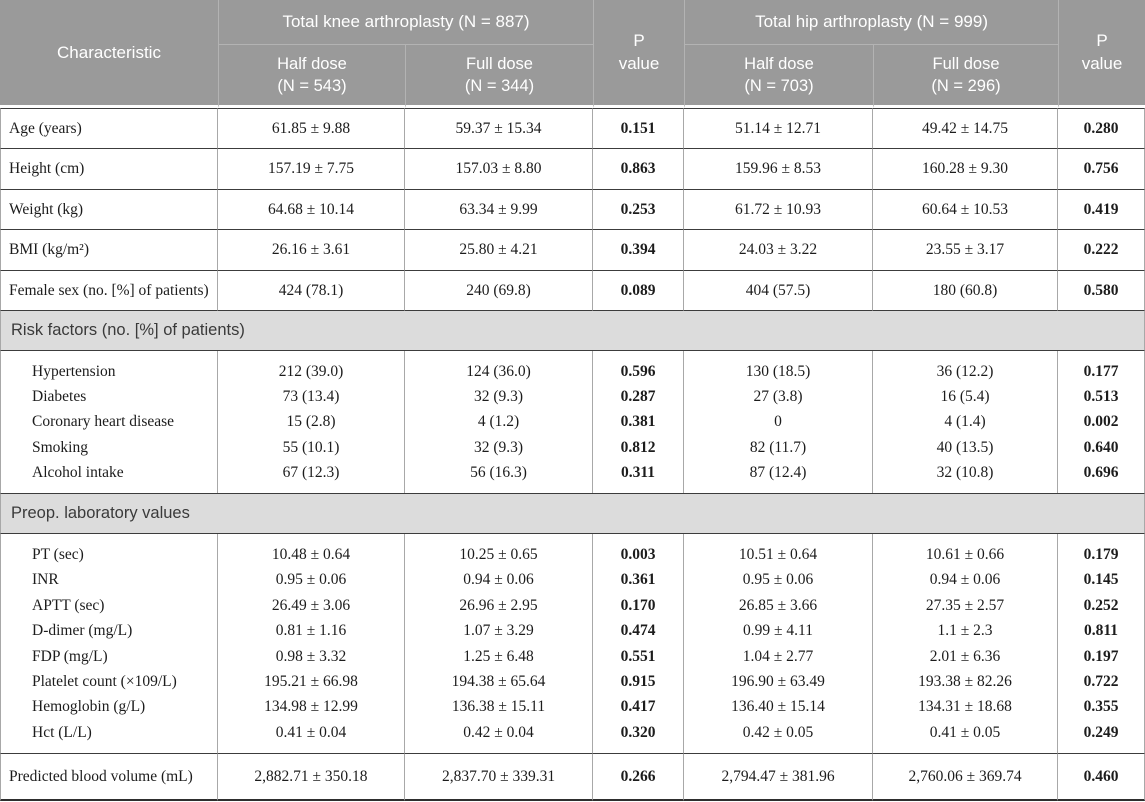 Image resolution: width=1145 pixels, height=802 pixels. What do you see at coordinates (966, 129) in the screenshot?
I see `cell-value: 49.42 ± 14.75` at bounding box center [966, 129].